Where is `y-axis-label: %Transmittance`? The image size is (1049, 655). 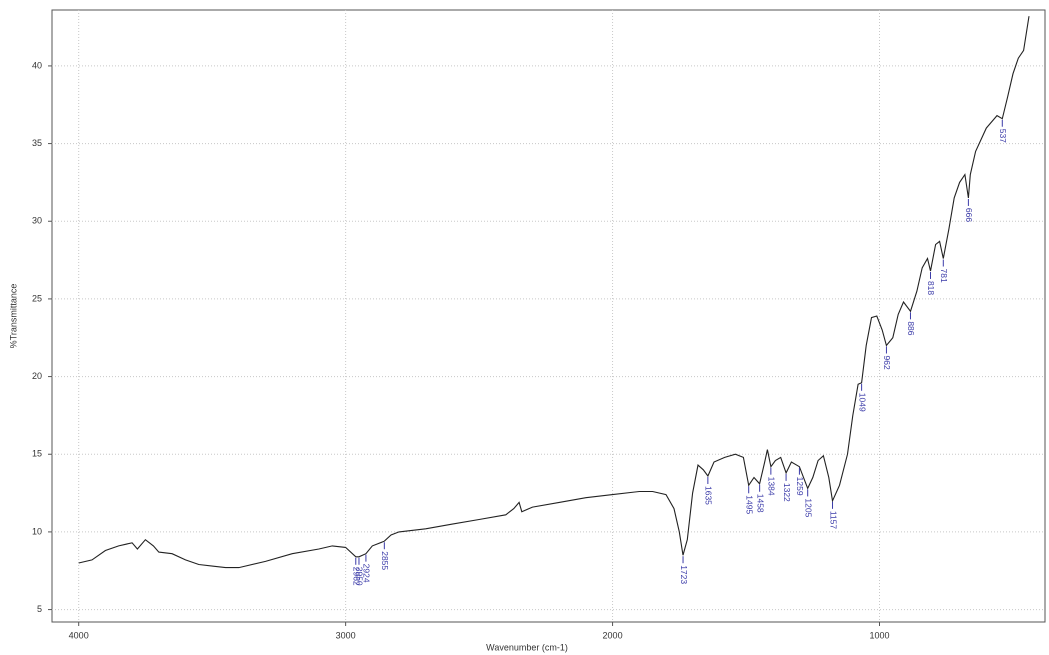 y-axis-label: %Transmittance is located at coordinates (13, 316).